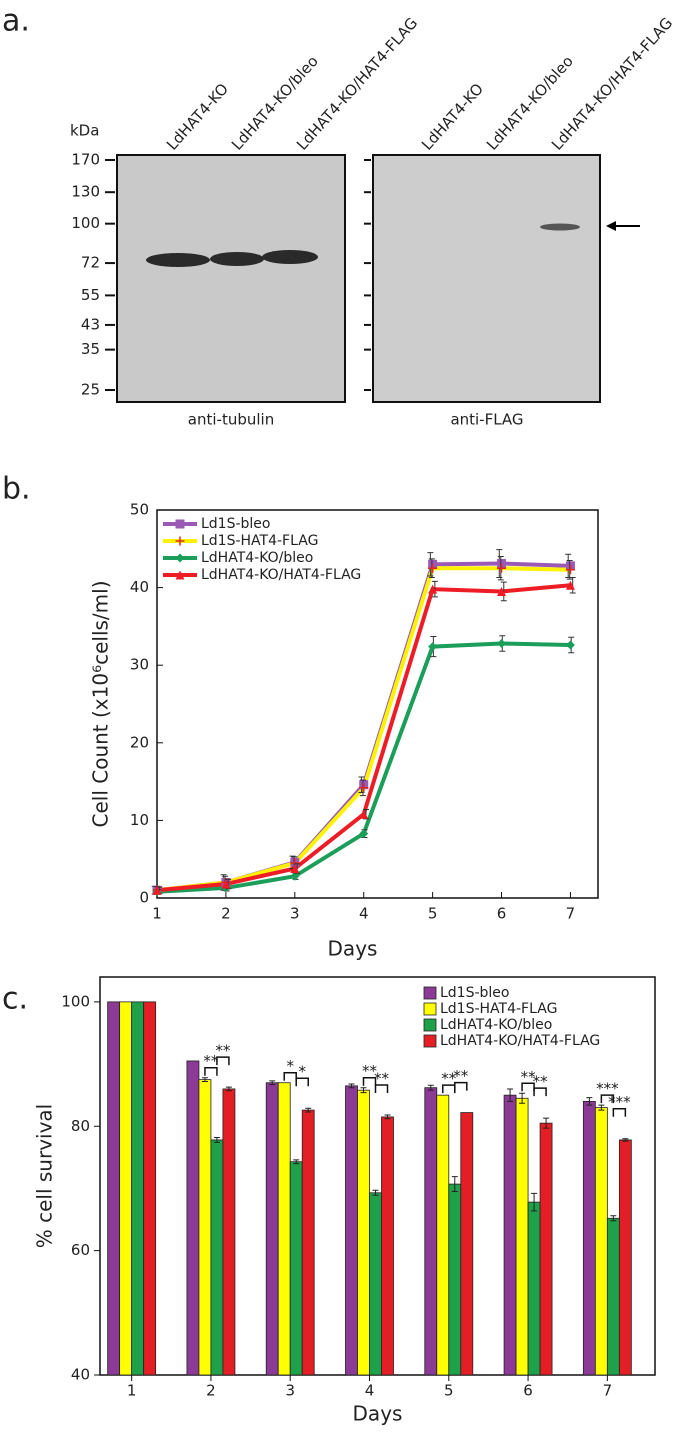 The width and height of the screenshot is (700, 1433). Describe the element at coordinates (528, 1391) in the screenshot. I see `x-tick-label: 6` at that location.